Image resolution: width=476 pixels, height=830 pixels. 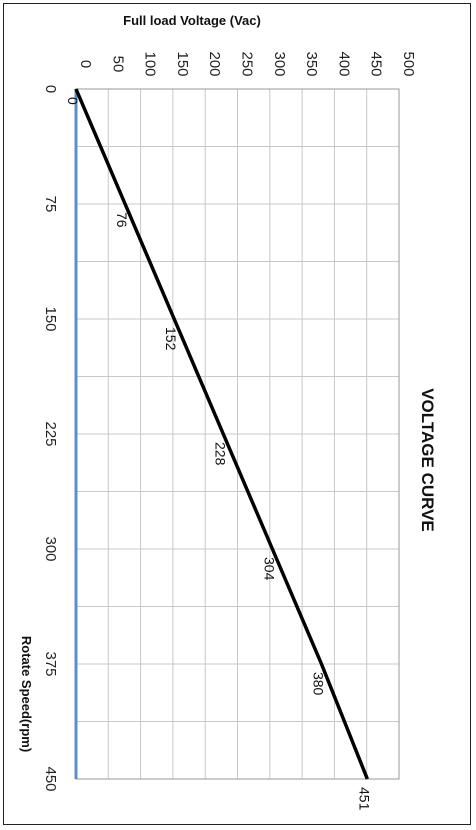 I want to click on data-label-228: 228, so click(x=220, y=454).